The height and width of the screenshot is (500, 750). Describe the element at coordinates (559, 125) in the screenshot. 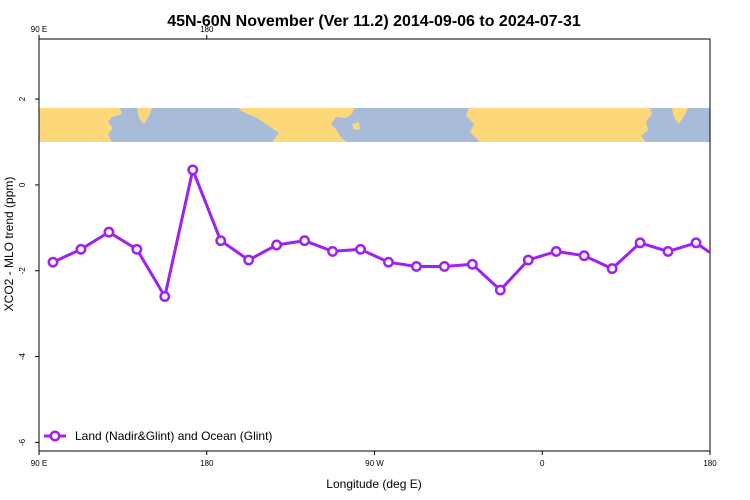

I see `map-land-europe` at that location.